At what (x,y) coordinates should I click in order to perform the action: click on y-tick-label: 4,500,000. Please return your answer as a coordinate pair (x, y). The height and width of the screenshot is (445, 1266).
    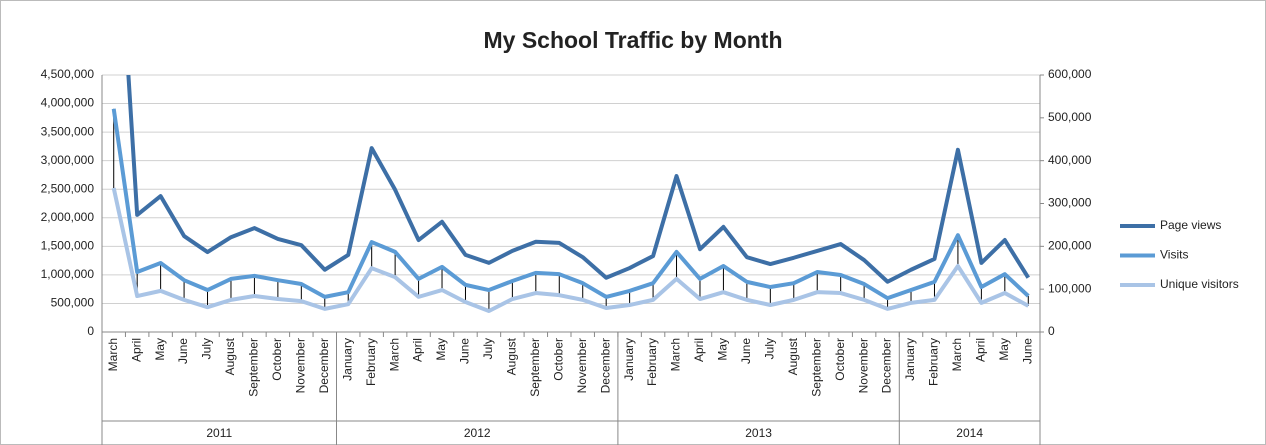
    Looking at the image, I should click on (68, 74).